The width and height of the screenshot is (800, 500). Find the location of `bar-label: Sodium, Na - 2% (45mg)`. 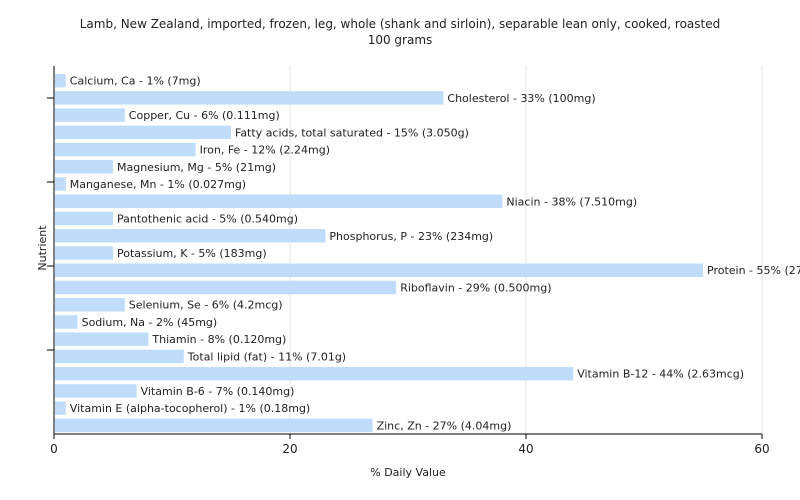

bar-label: Sodium, Na - 2% (45mg) is located at coordinates (150, 322).